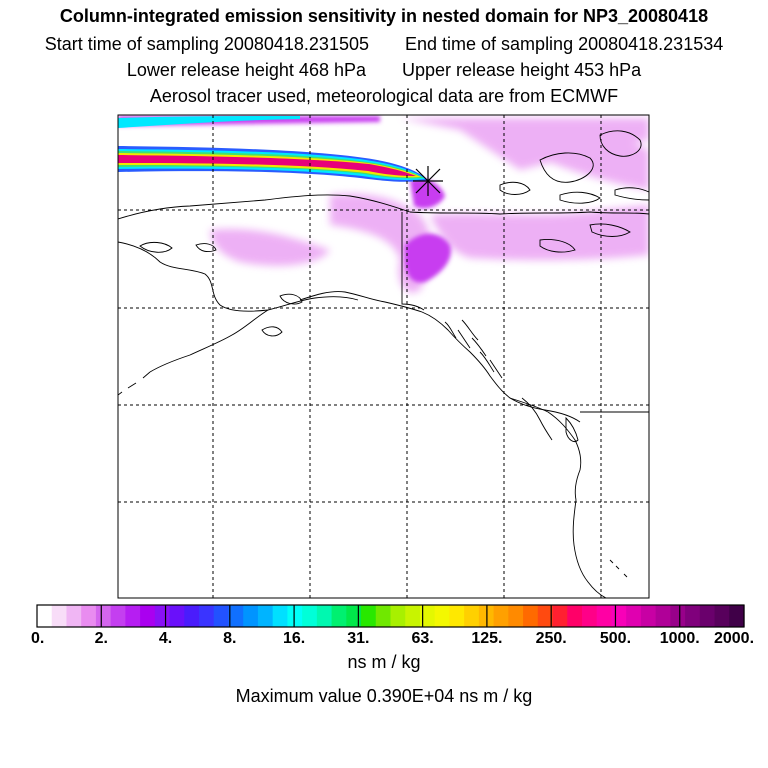 Image resolution: width=768 pixels, height=768 pixels. Describe the element at coordinates (423, 638) in the screenshot. I see `colorbar-tick-label: 63.` at that location.